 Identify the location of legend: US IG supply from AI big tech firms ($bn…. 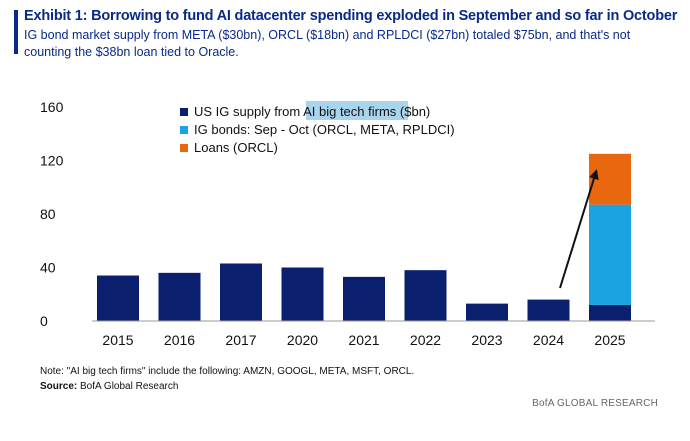
(317, 128).